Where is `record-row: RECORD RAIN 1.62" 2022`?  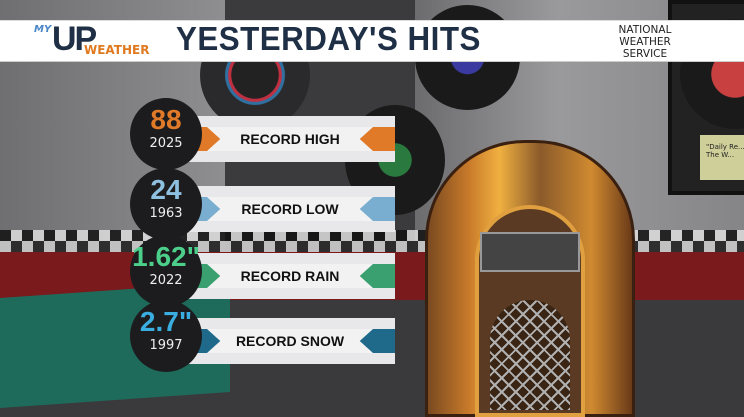 record-row: RECORD RAIN 1.62" 2022 is located at coordinates (265, 273).